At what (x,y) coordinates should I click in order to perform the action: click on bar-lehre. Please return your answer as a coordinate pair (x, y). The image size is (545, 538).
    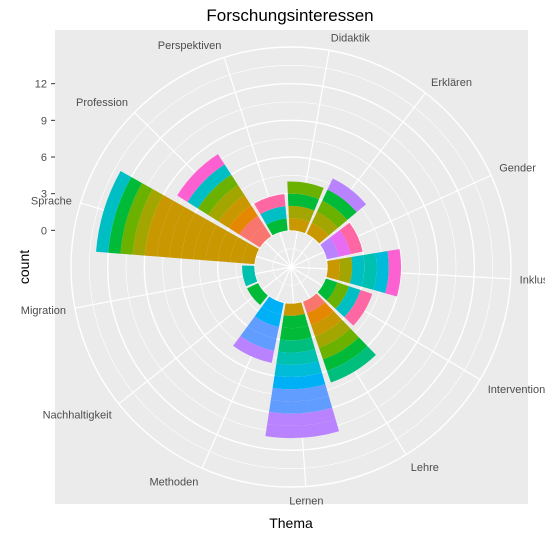
    Looking at the image, I should click on (339, 338).